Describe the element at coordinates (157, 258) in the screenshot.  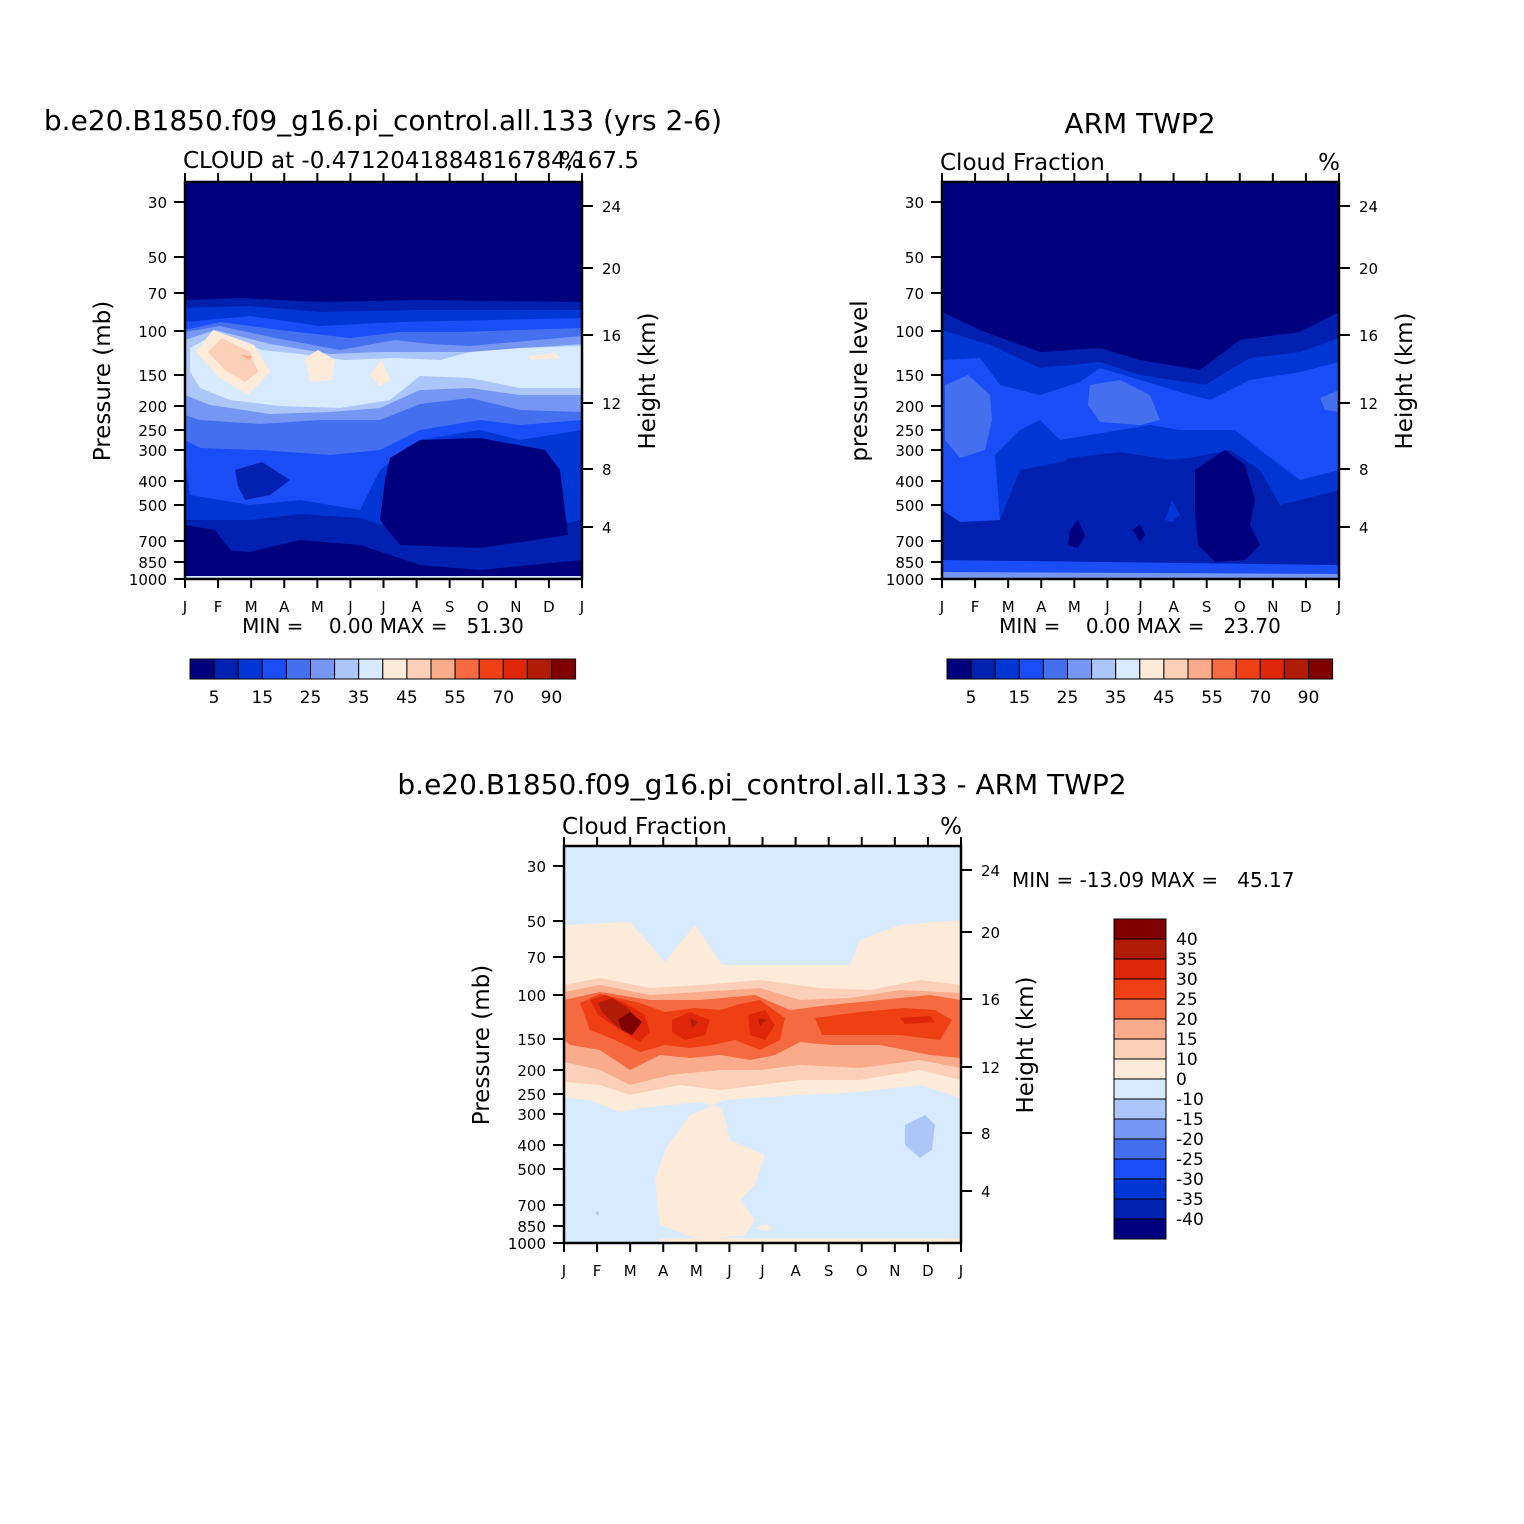
I see `y-tick-label: 50` at that location.